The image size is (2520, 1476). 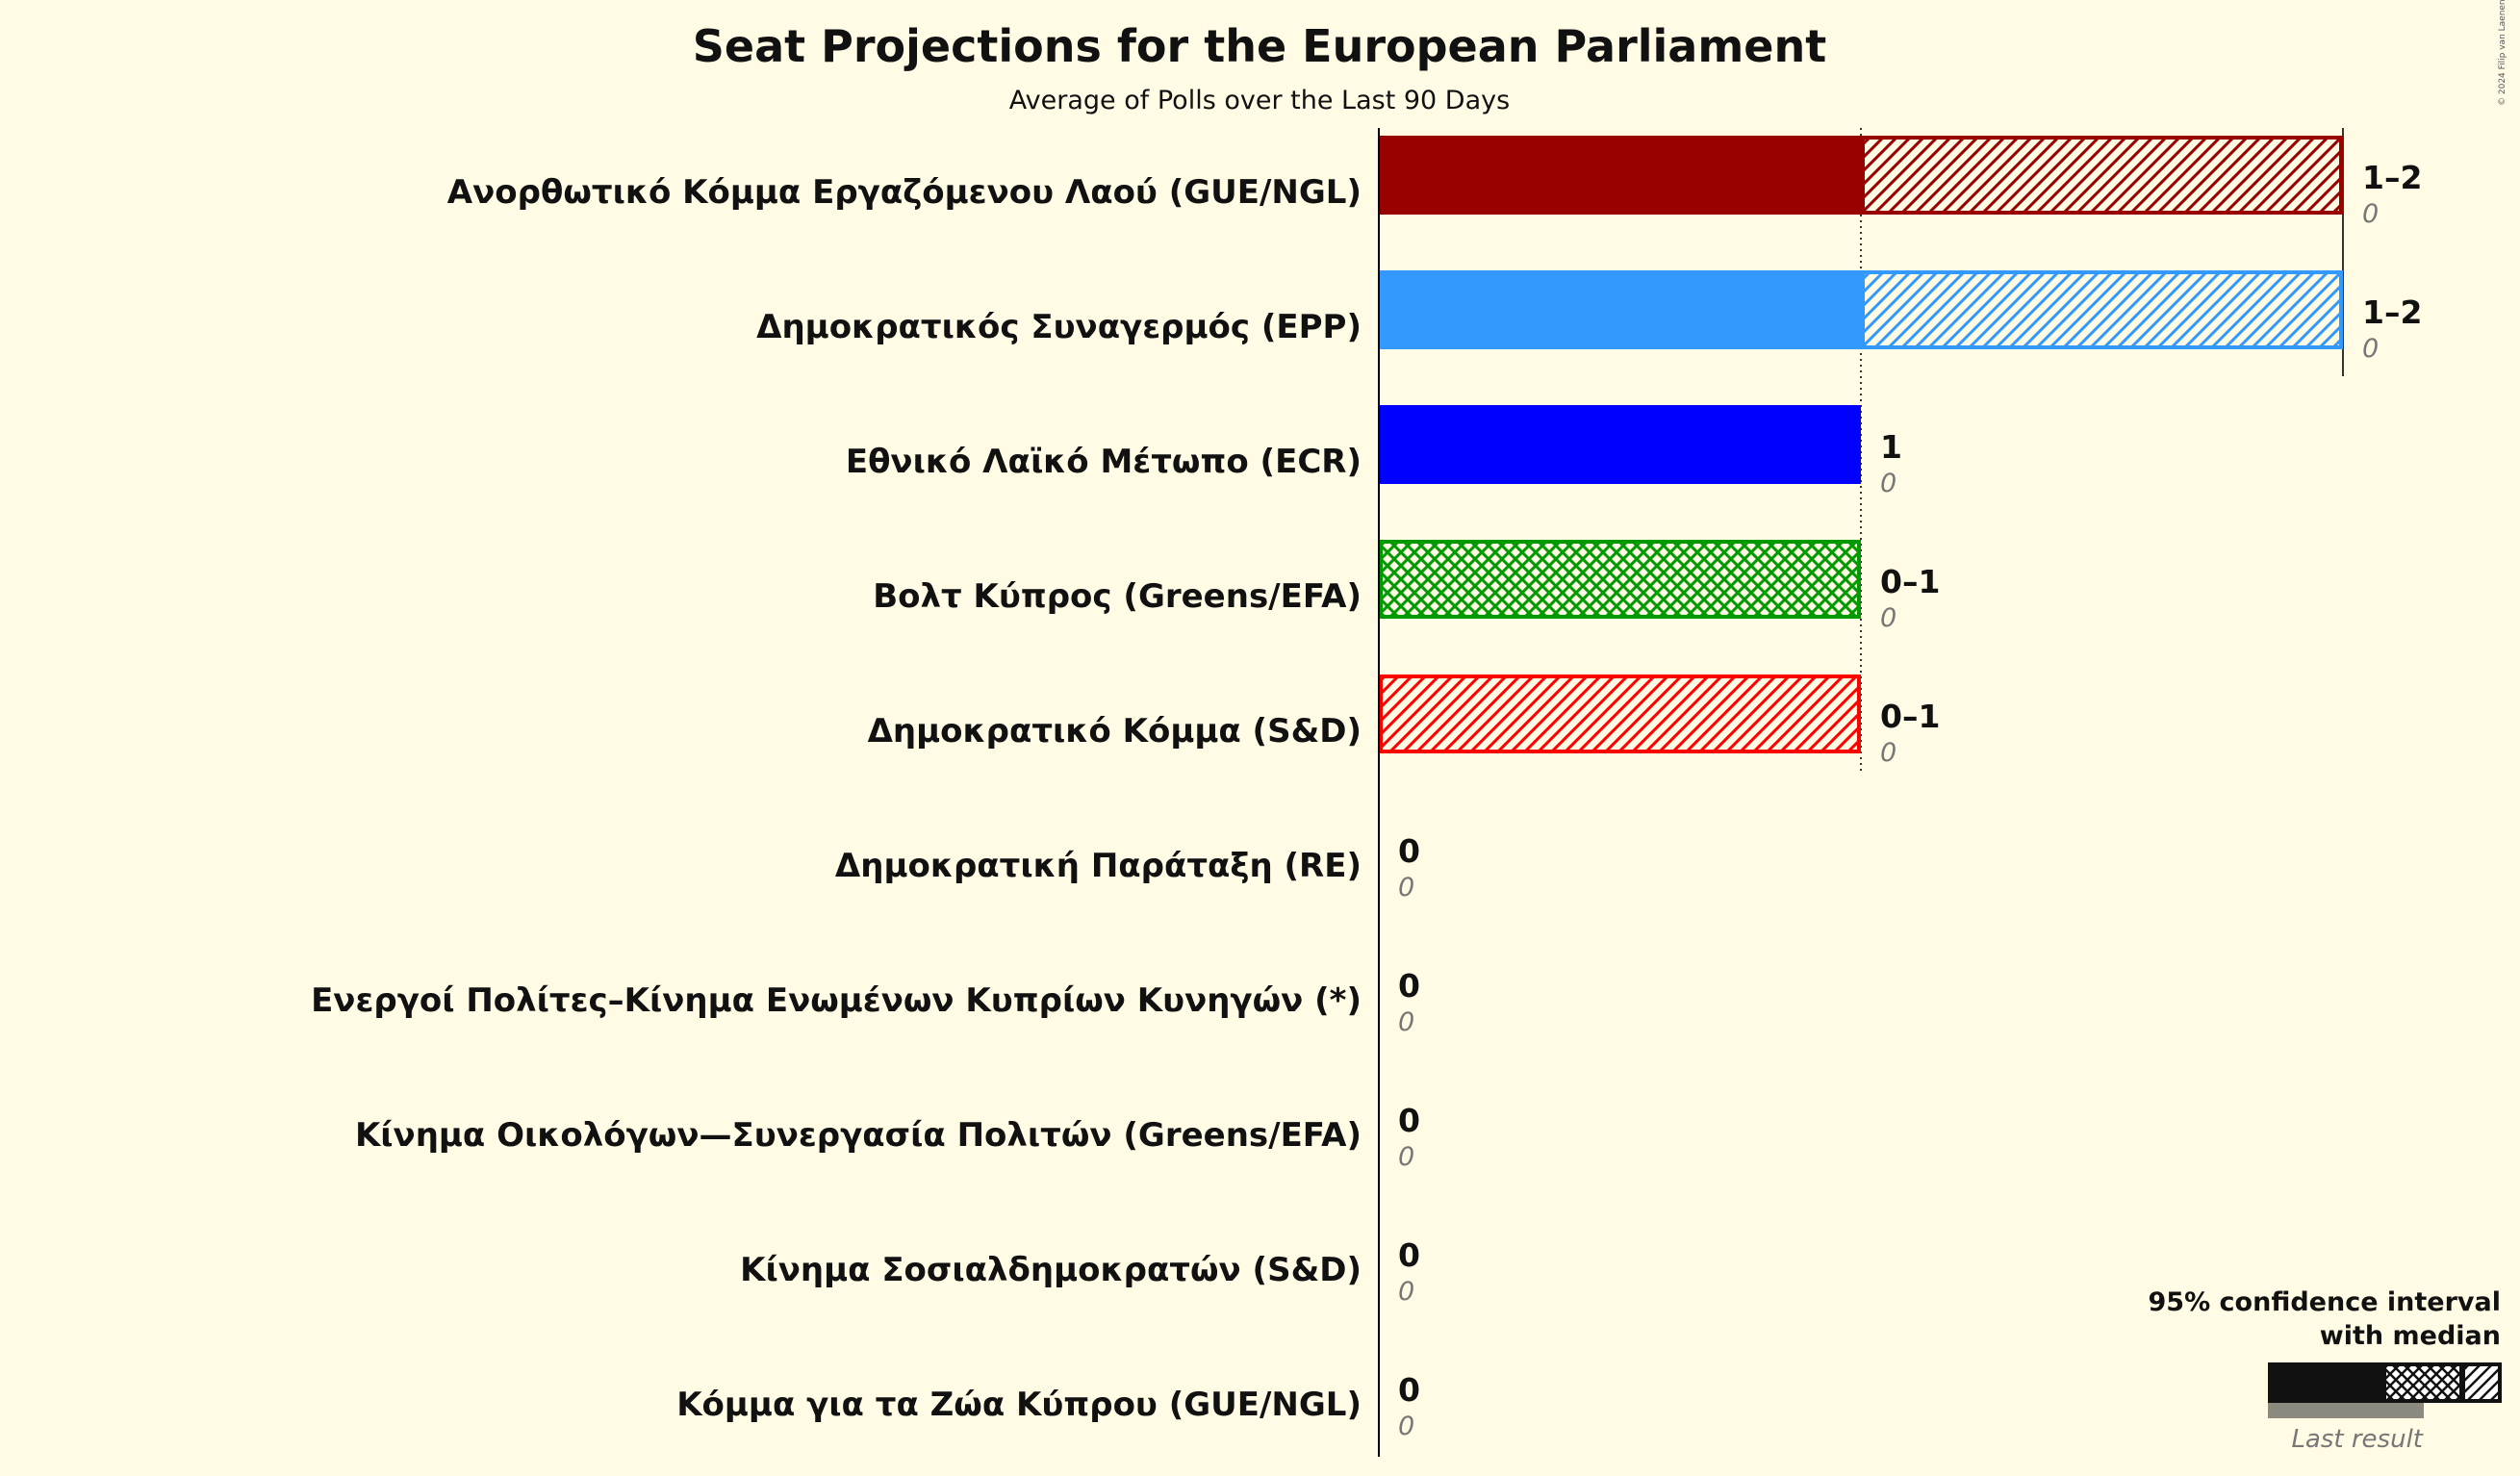 I want to click on last-result-label-1: 0, so click(x=2370, y=214).